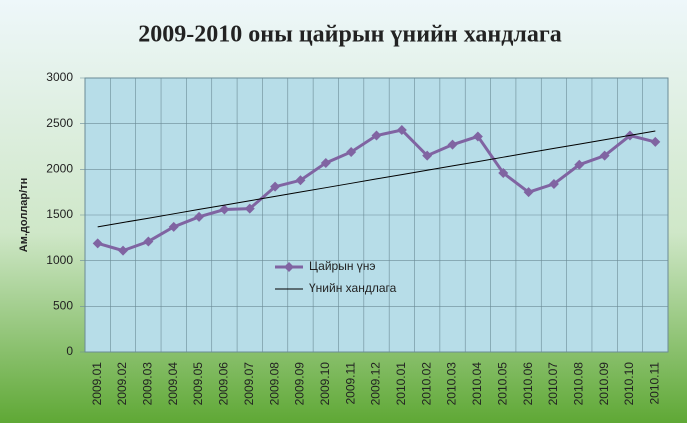 The width and height of the screenshot is (687, 423). What do you see at coordinates (59, 123) in the screenshot?
I see `y-tick-label: 2500` at bounding box center [59, 123].